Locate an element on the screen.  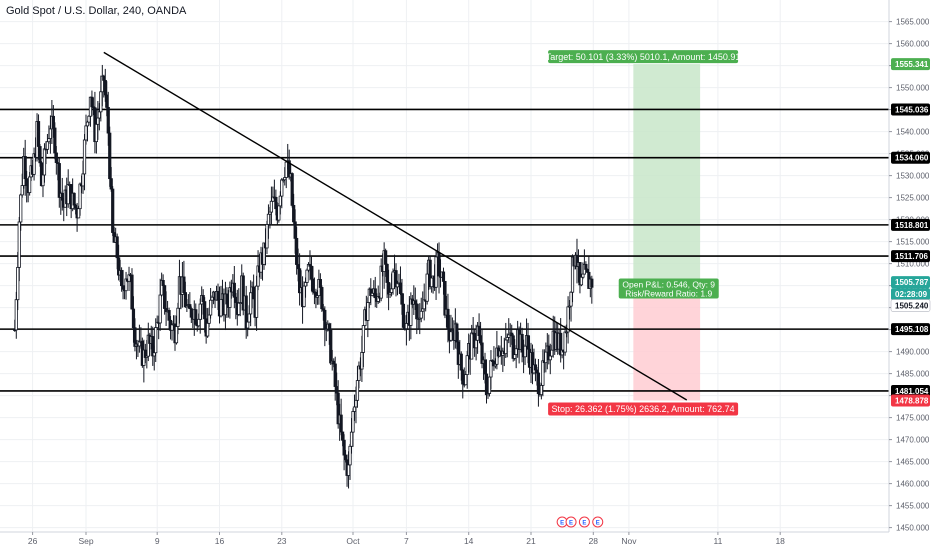
price-tag-target-bg is located at coordinates (910, 64).